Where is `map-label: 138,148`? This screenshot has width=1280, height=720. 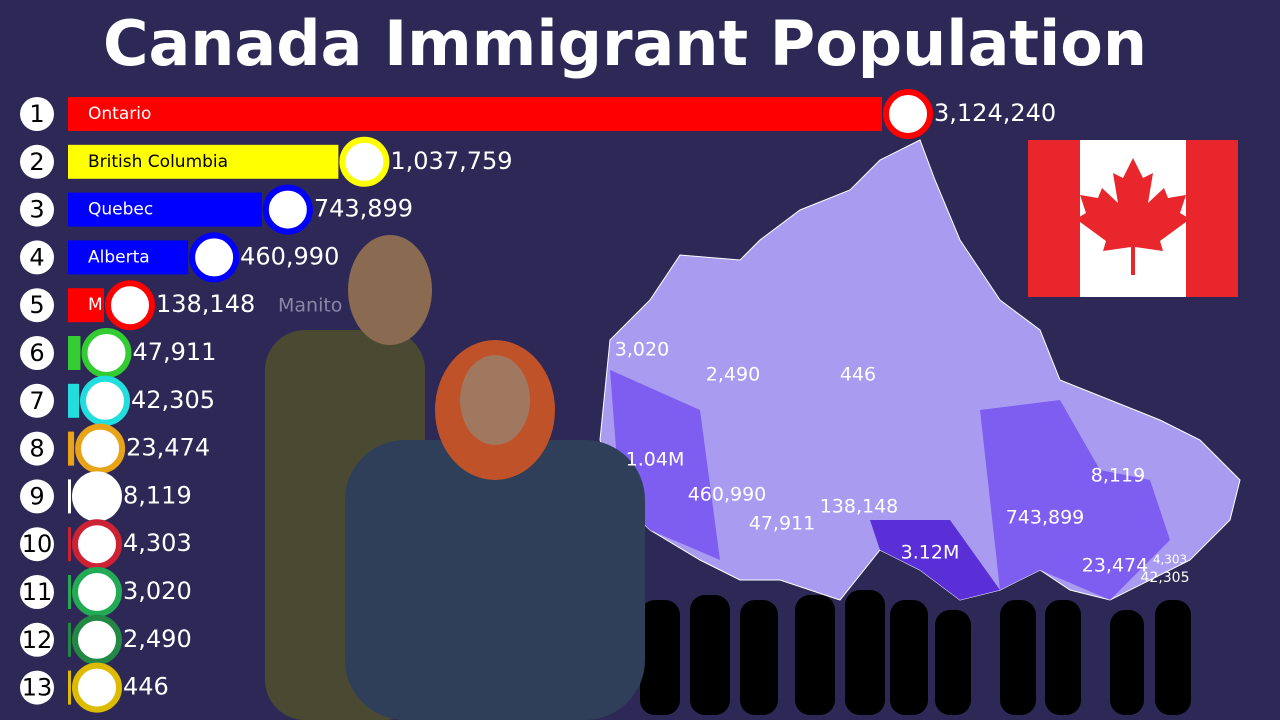
map-label: 138,148 is located at coordinates (859, 507).